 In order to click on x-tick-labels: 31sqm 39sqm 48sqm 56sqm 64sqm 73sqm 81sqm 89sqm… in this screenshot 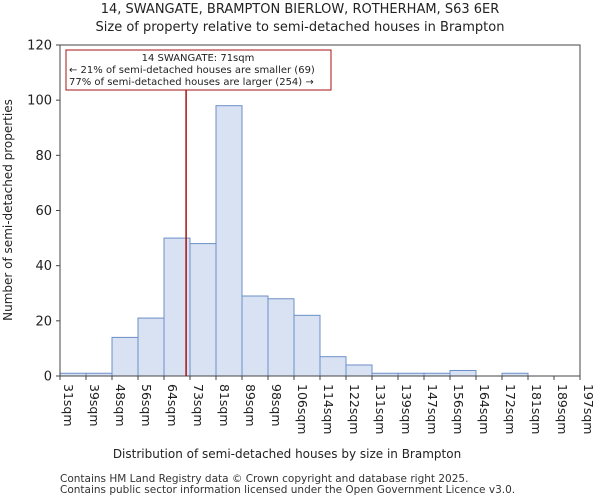, I will do `click(327, 405)`.